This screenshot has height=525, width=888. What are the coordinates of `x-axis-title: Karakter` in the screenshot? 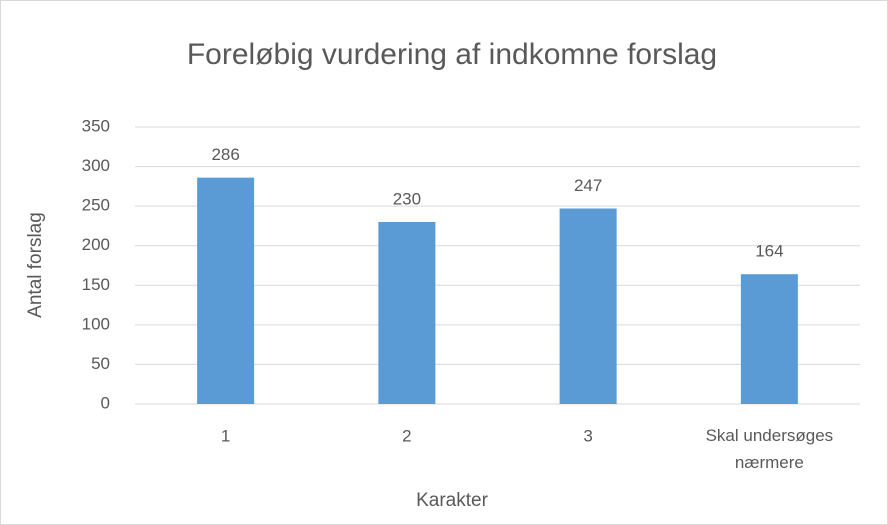 It's located at (452, 500).